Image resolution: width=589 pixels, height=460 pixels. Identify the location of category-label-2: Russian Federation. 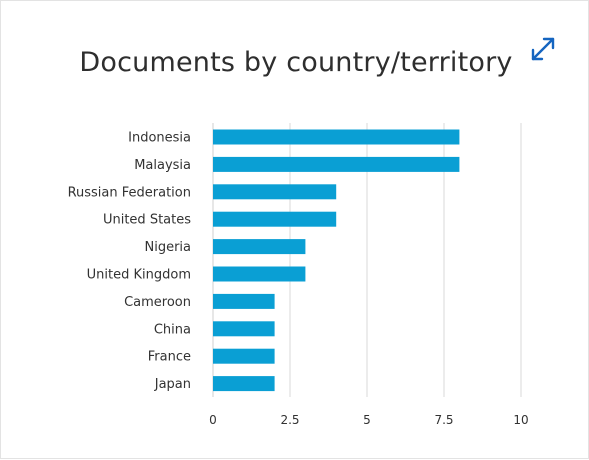
(129, 192).